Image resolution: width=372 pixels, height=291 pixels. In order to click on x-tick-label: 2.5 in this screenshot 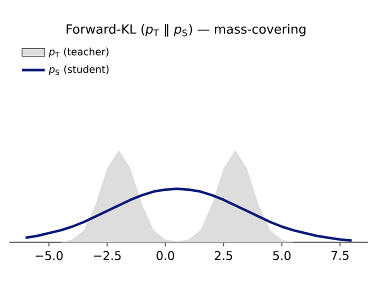, I will do `click(223, 255)`.